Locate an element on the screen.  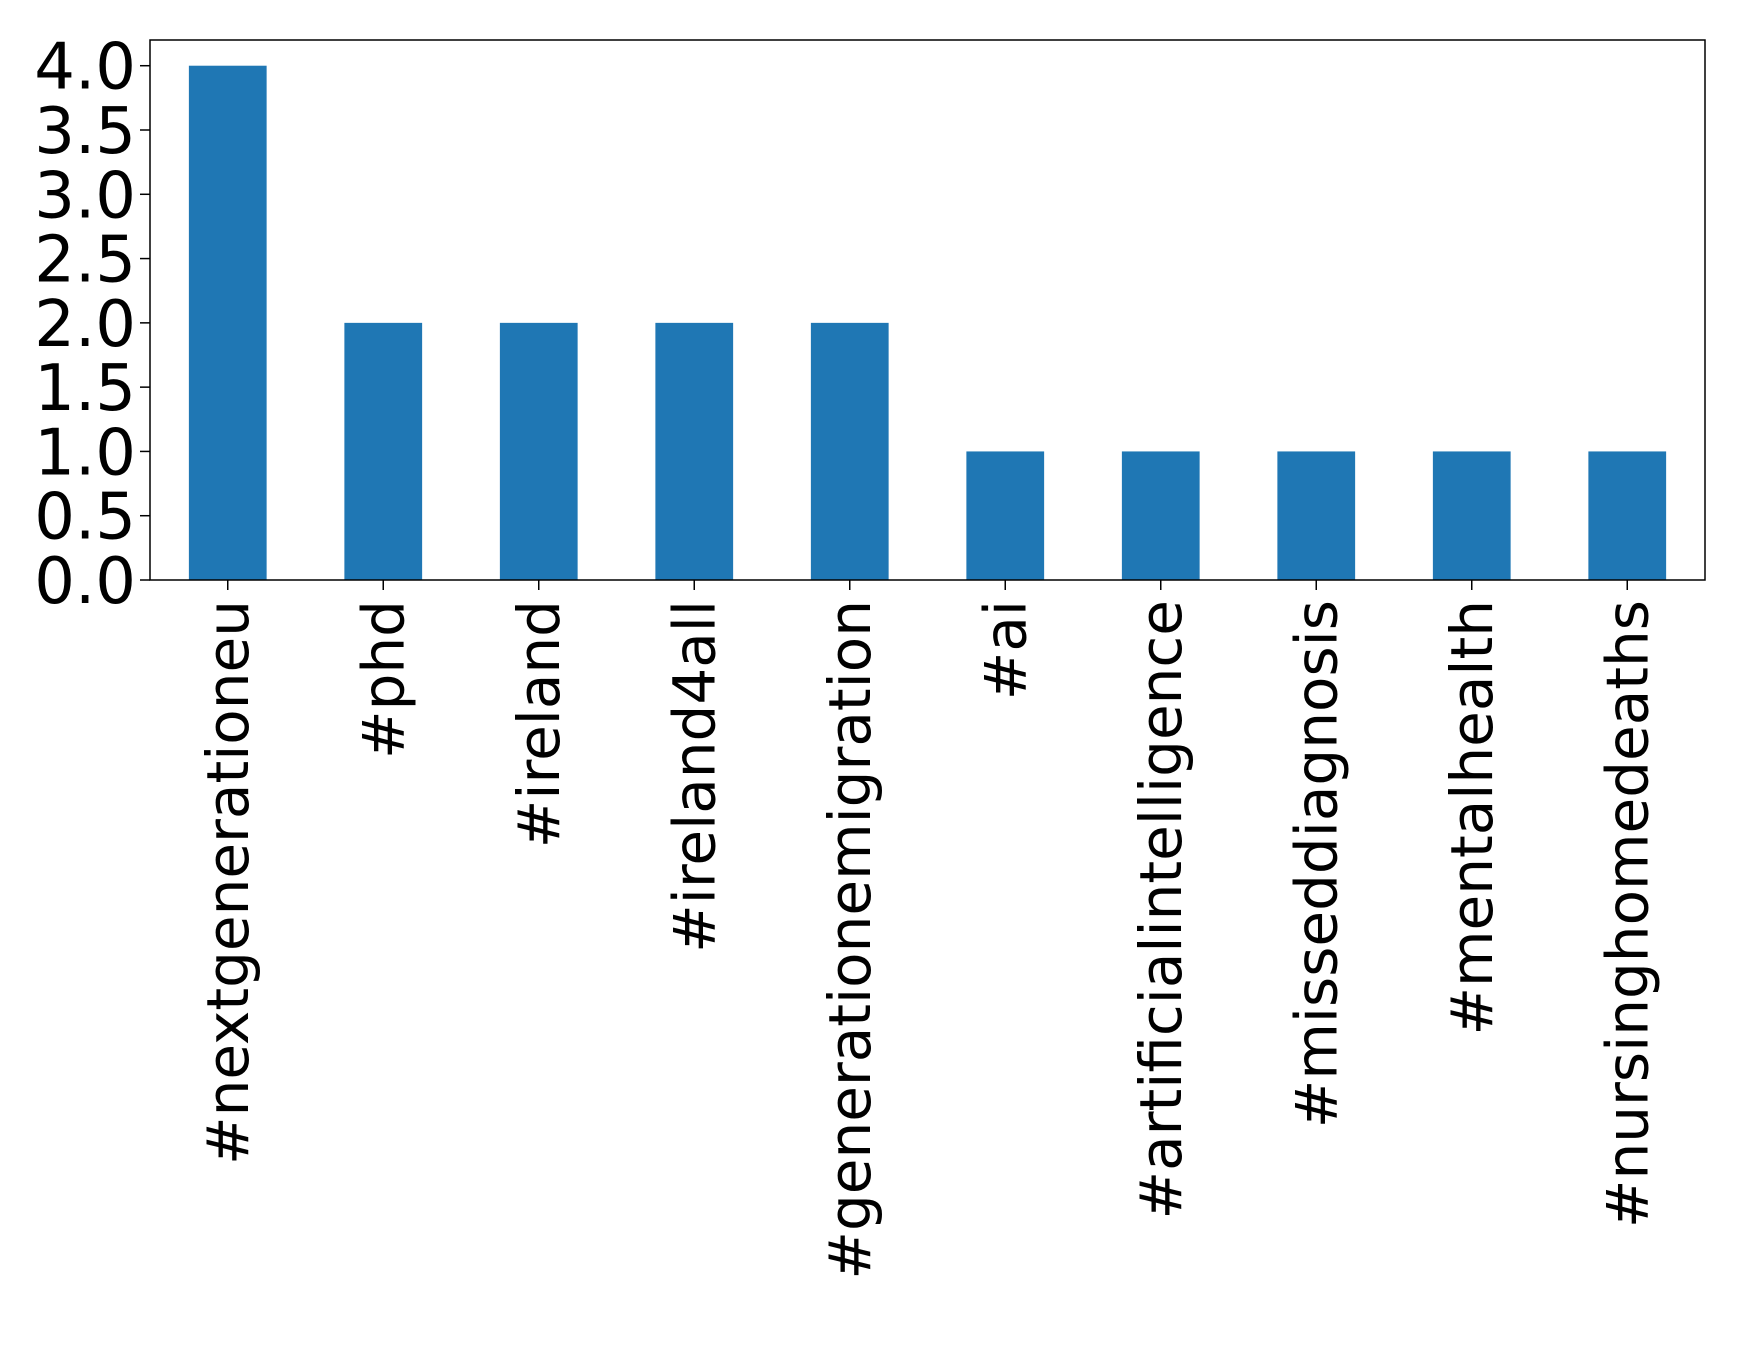
y-tick-label: 1.0 is located at coordinates (85, 453).